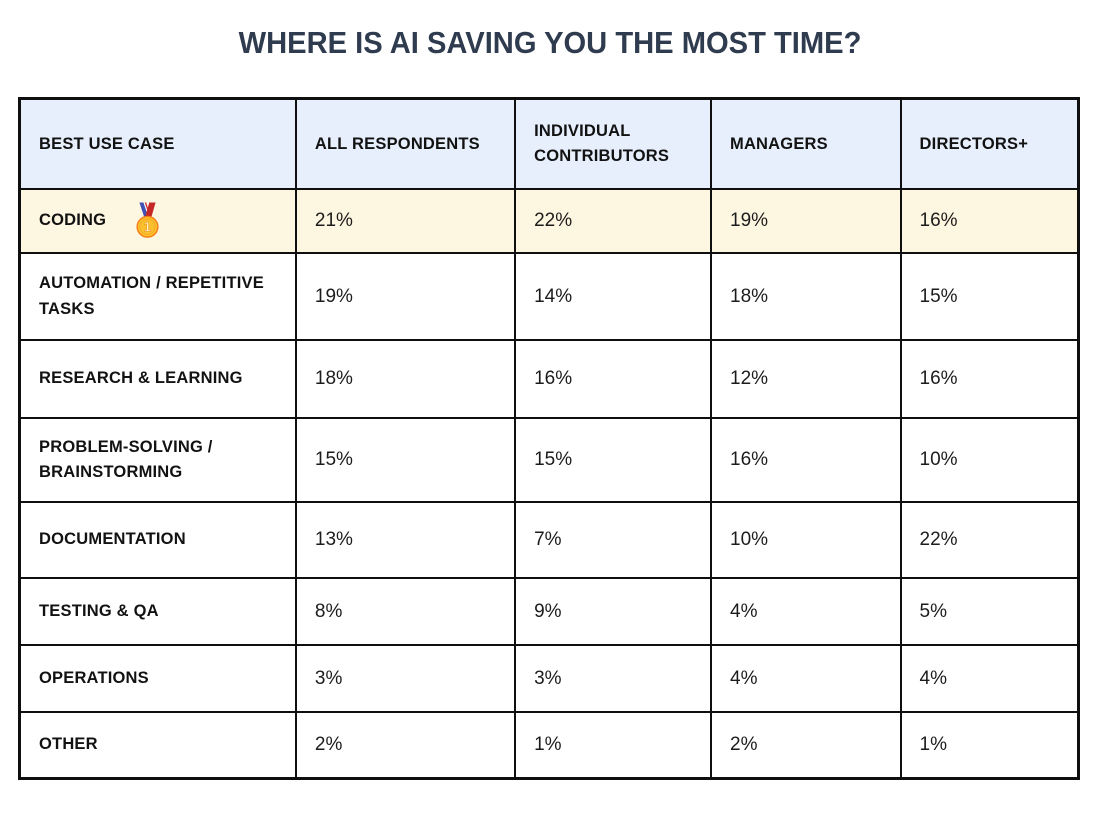  What do you see at coordinates (613, 612) in the screenshot?
I see `value-cell: 9%` at bounding box center [613, 612].